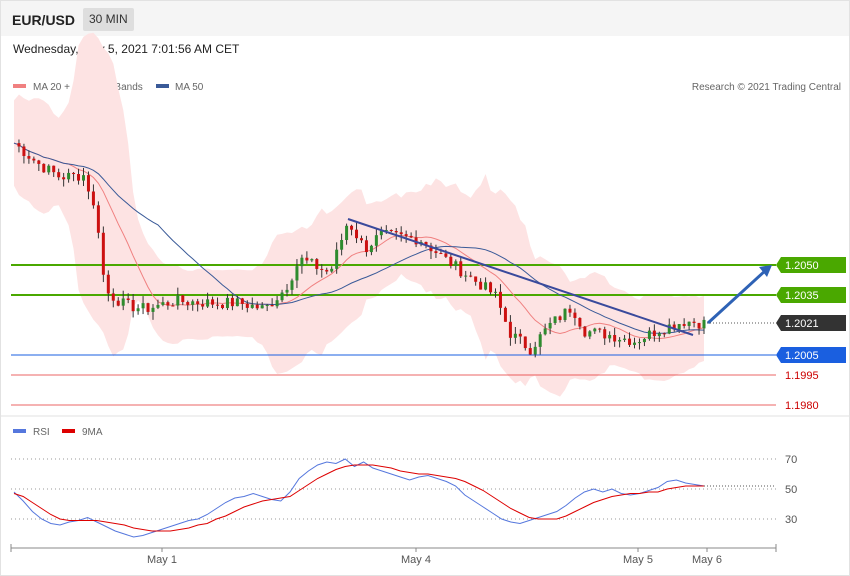  Describe the element at coordinates (802, 296) in the screenshot. I see `level-tag-label-1.2035: 1.2035` at that location.